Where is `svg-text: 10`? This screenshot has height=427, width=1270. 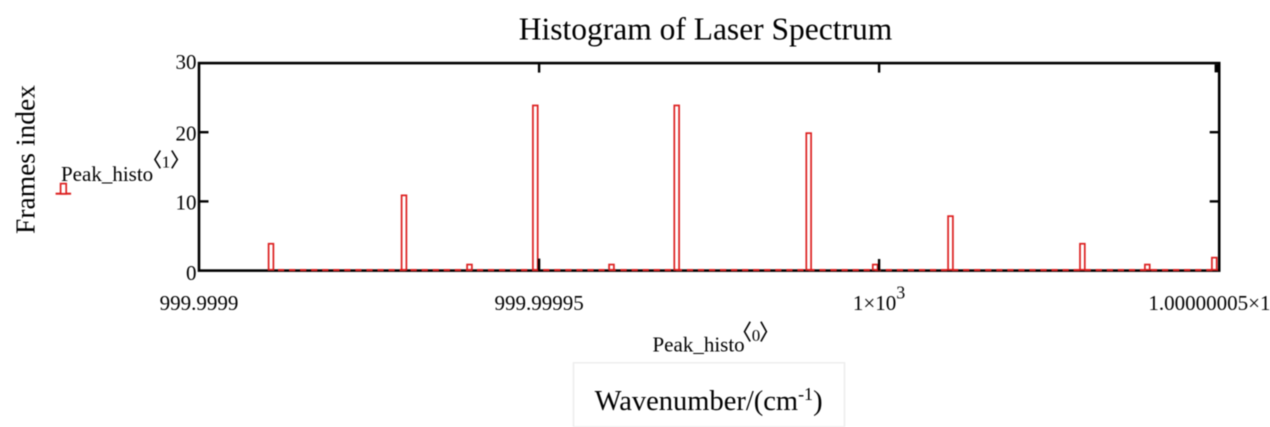 svg-text: 10 is located at coordinates (186, 203).